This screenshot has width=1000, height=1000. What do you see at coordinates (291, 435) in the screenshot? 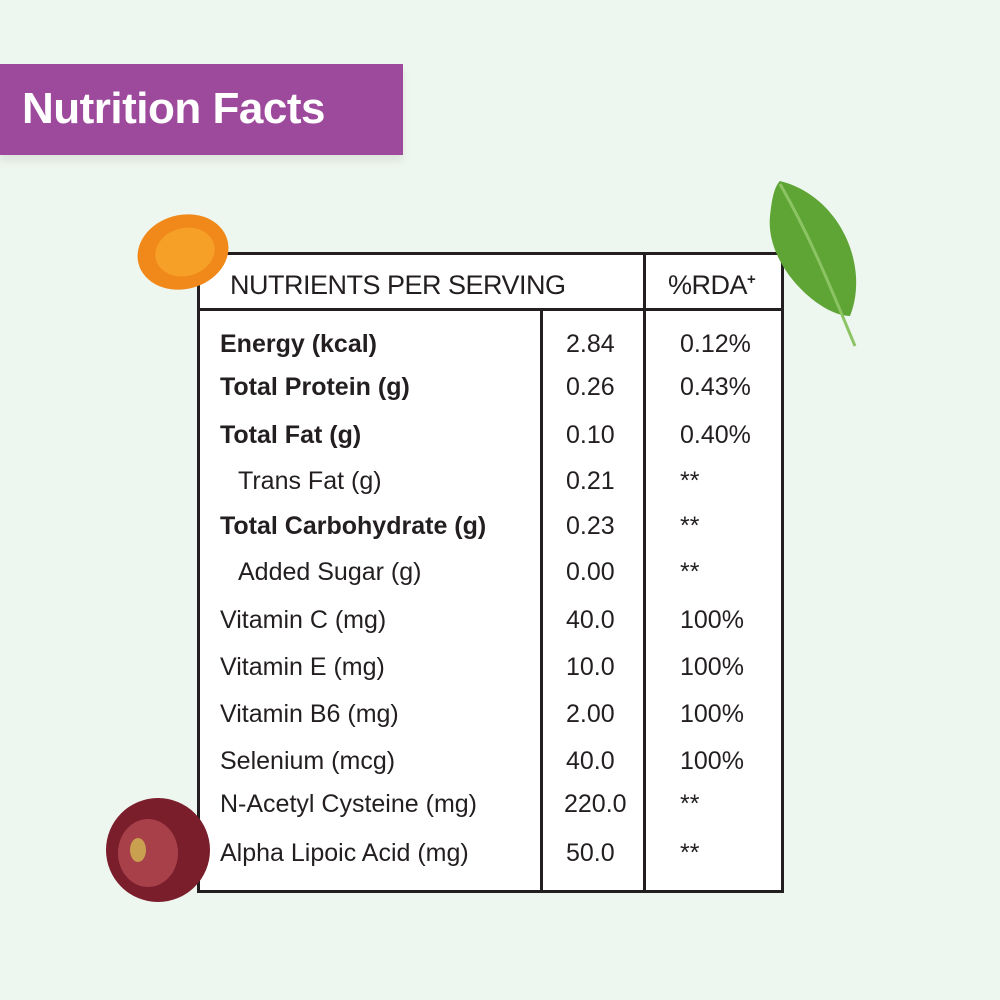
I see `nutrient-name: Total Fat (g)` at bounding box center [291, 435].